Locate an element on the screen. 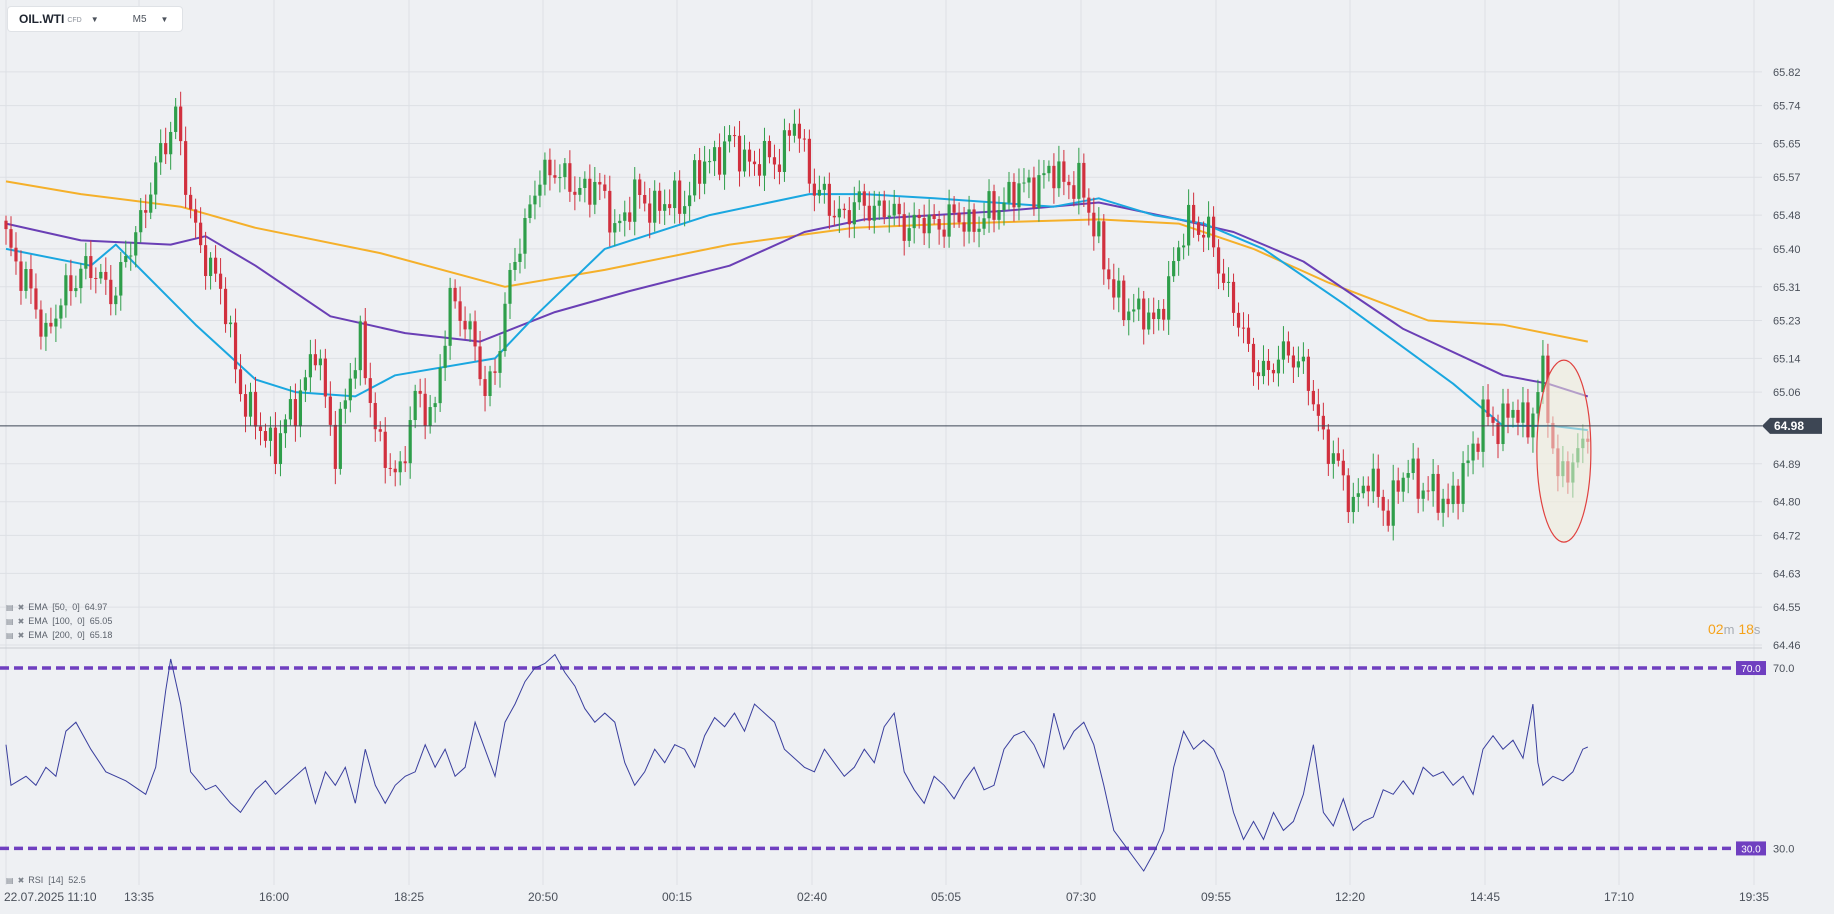 The image size is (1834, 914). indicator-legend-ema200: ▤ ✖ EMA [200, 0] 65.18 is located at coordinates (59, 635).